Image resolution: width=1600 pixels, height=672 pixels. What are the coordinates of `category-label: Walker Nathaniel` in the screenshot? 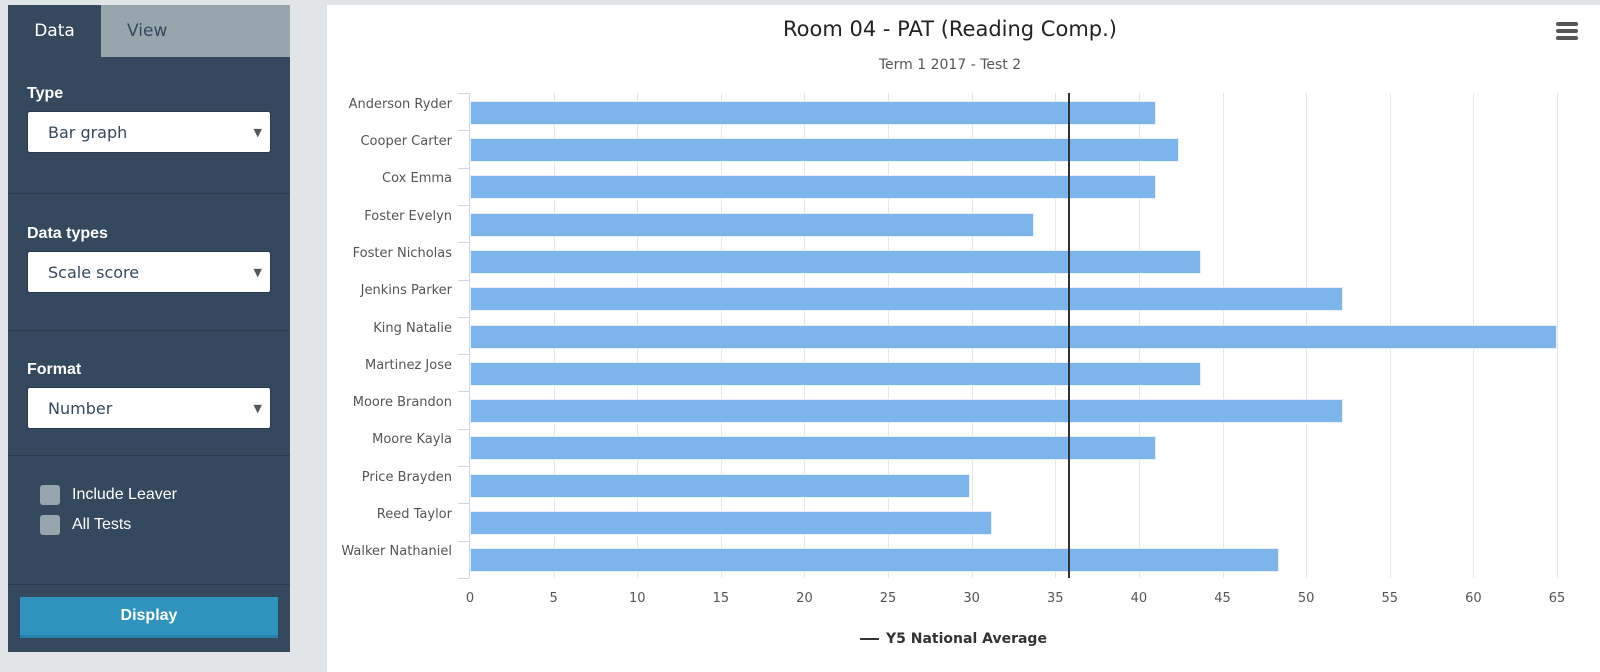 It's located at (396, 552).